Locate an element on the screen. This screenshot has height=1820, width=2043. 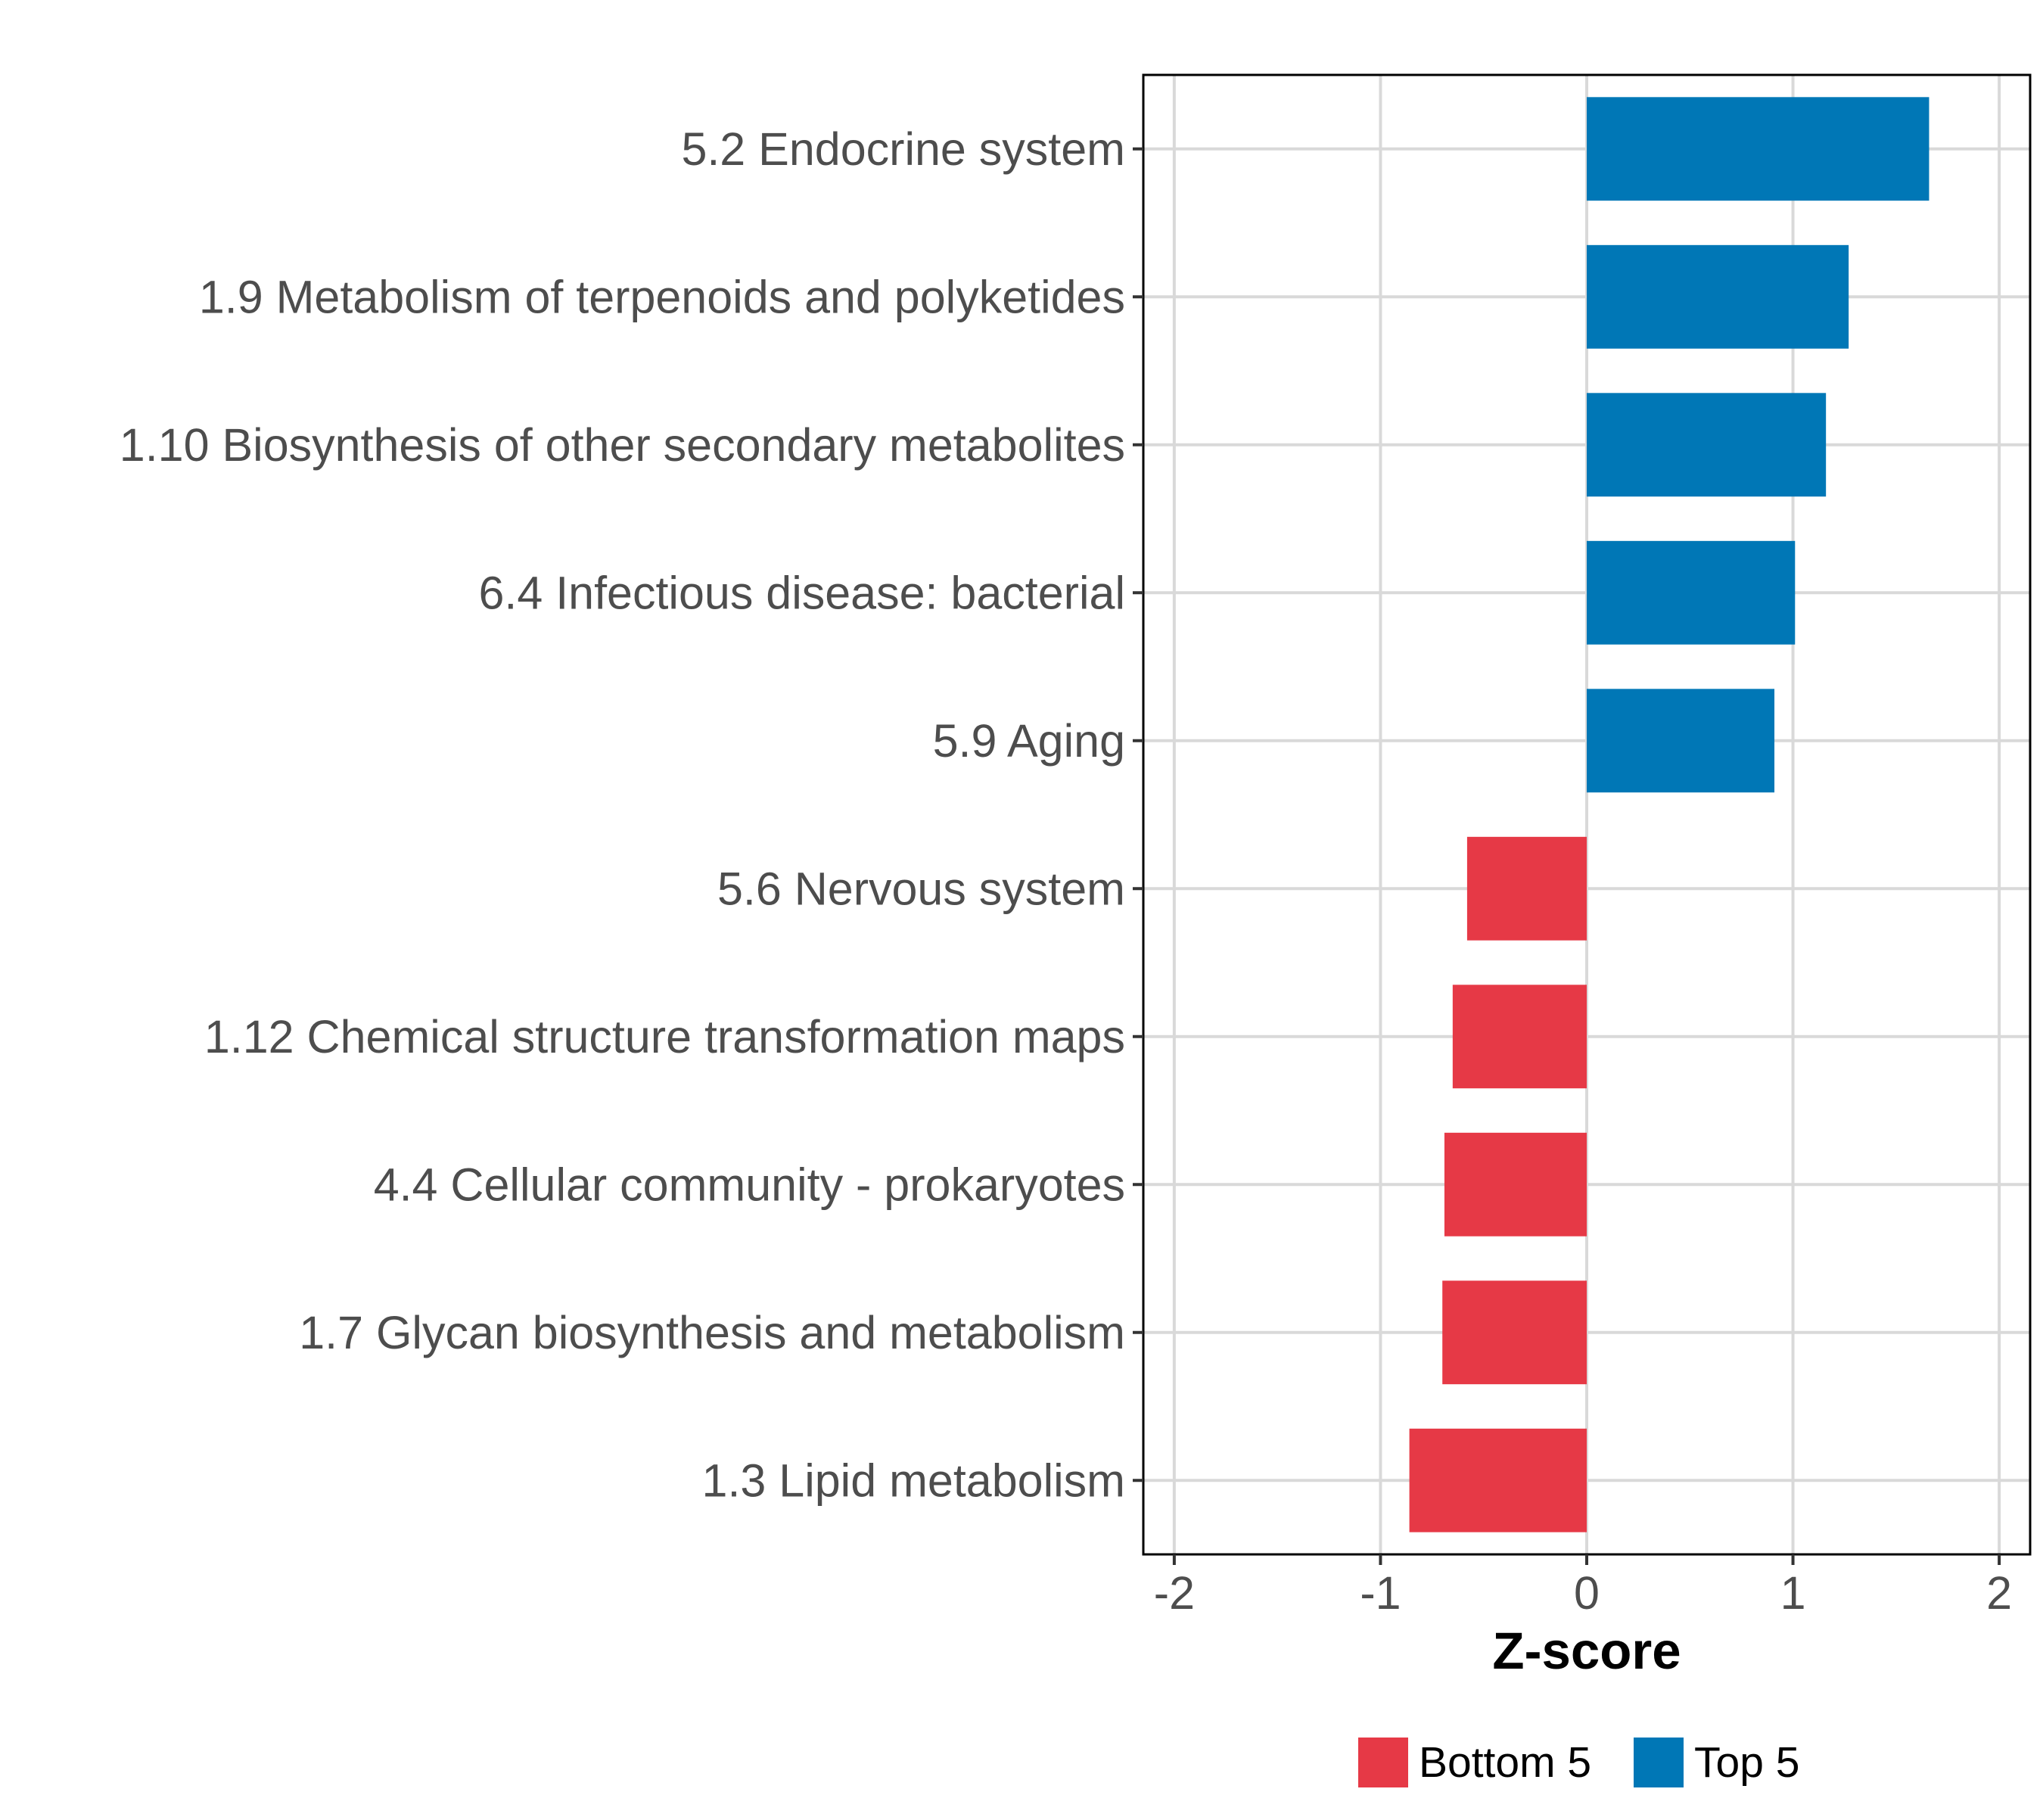
category-label: 5.6 Nervous system is located at coordinates (921, 889).